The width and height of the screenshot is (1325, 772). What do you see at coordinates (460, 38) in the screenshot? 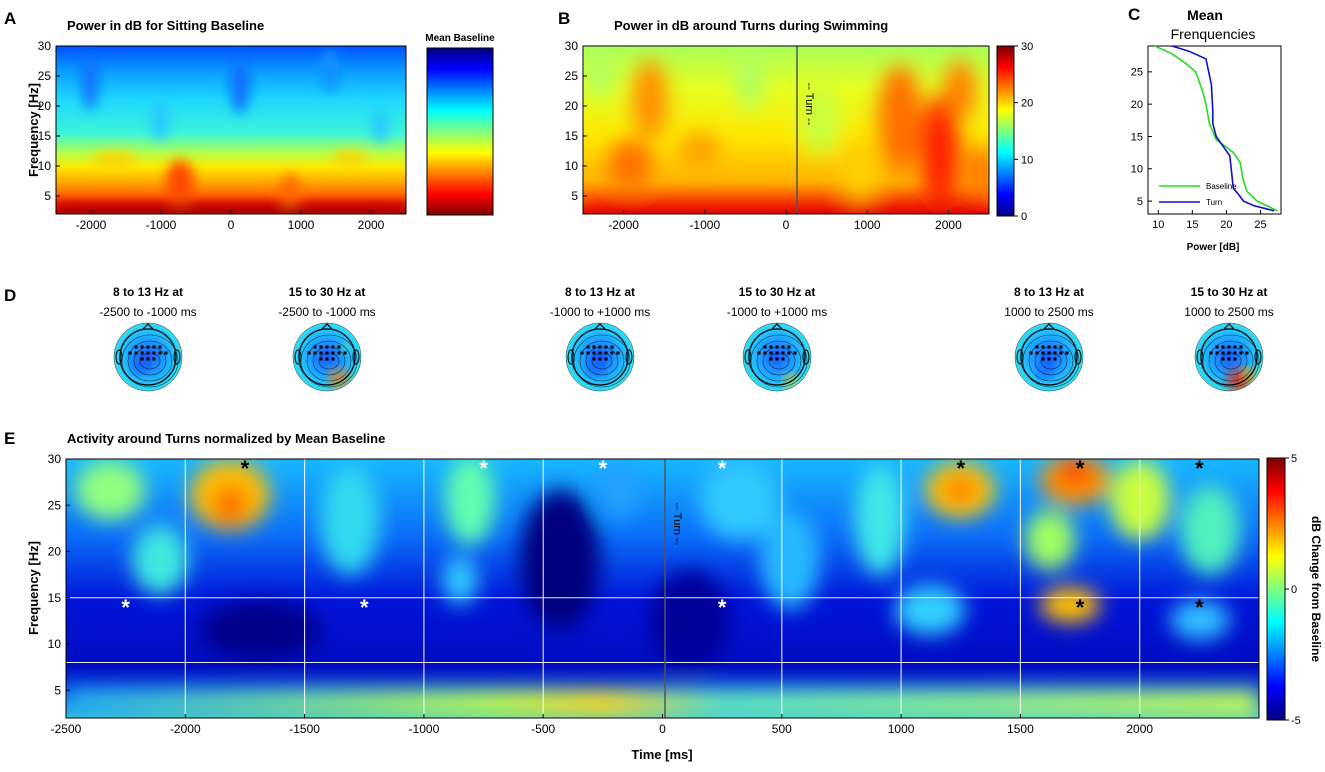
I see `panel-a-colorbar-label: Mean Baseline` at bounding box center [460, 38].